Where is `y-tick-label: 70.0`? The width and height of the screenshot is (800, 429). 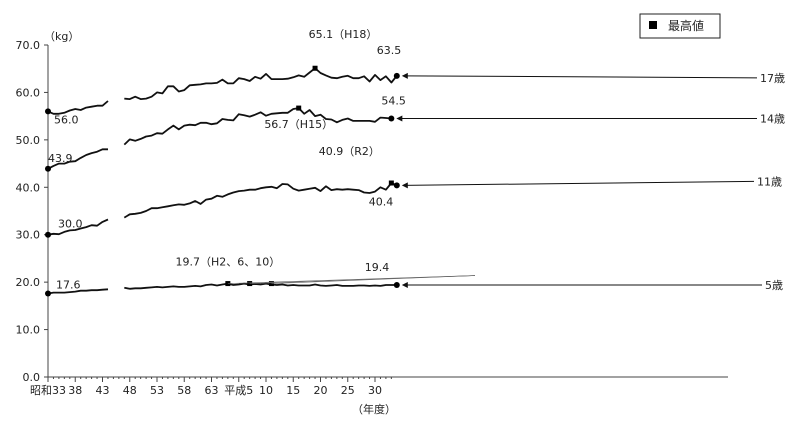
y-tick-label: 70.0 is located at coordinates (28, 45).